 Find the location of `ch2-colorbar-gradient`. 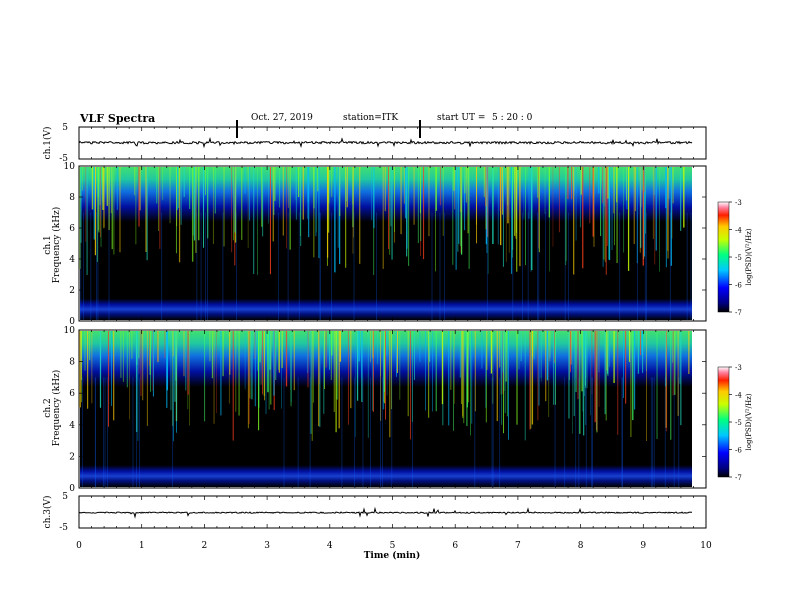

ch2-colorbar-gradient is located at coordinates (723, 422).